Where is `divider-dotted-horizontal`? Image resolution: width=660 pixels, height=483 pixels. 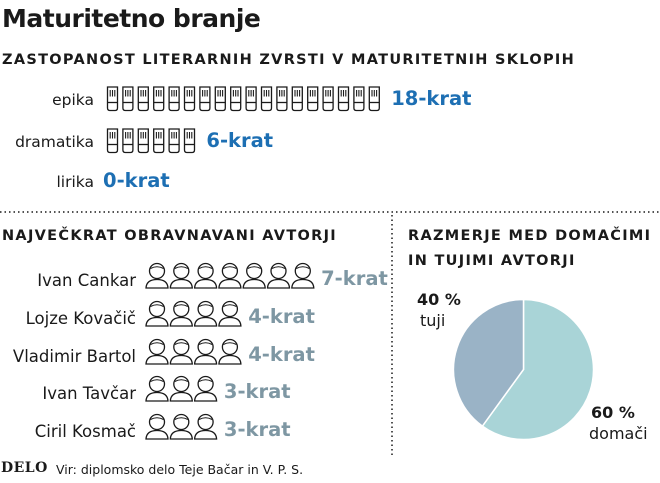 divider-dotted-horizontal is located at coordinates (330, 212).